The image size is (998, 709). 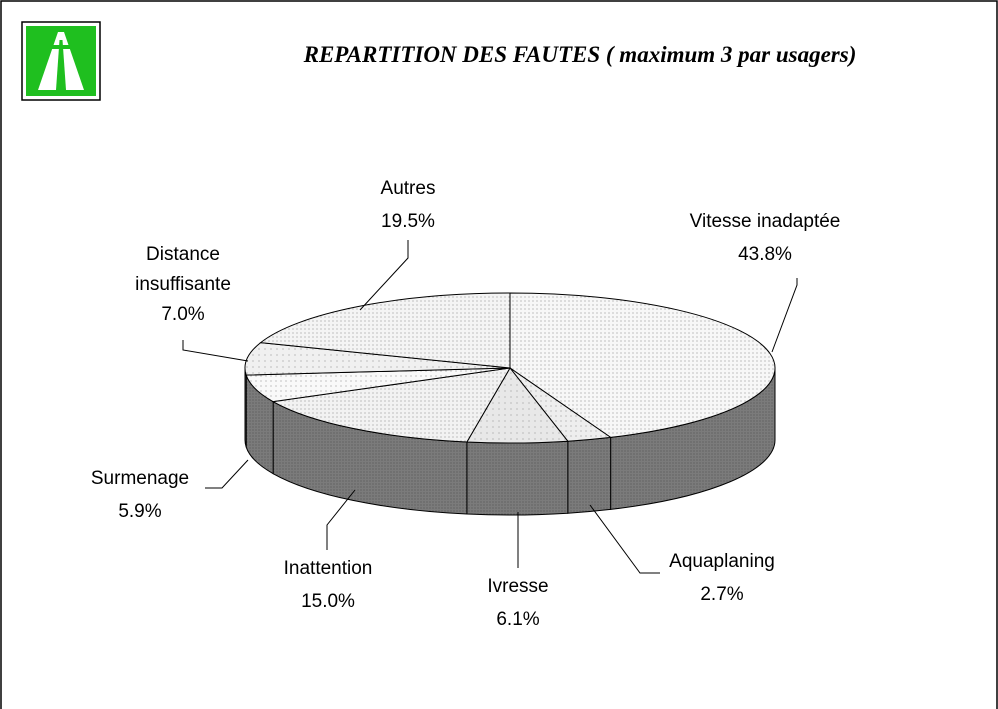 What do you see at coordinates (328, 601) in the screenshot?
I see `value-label: 15.0%` at bounding box center [328, 601].